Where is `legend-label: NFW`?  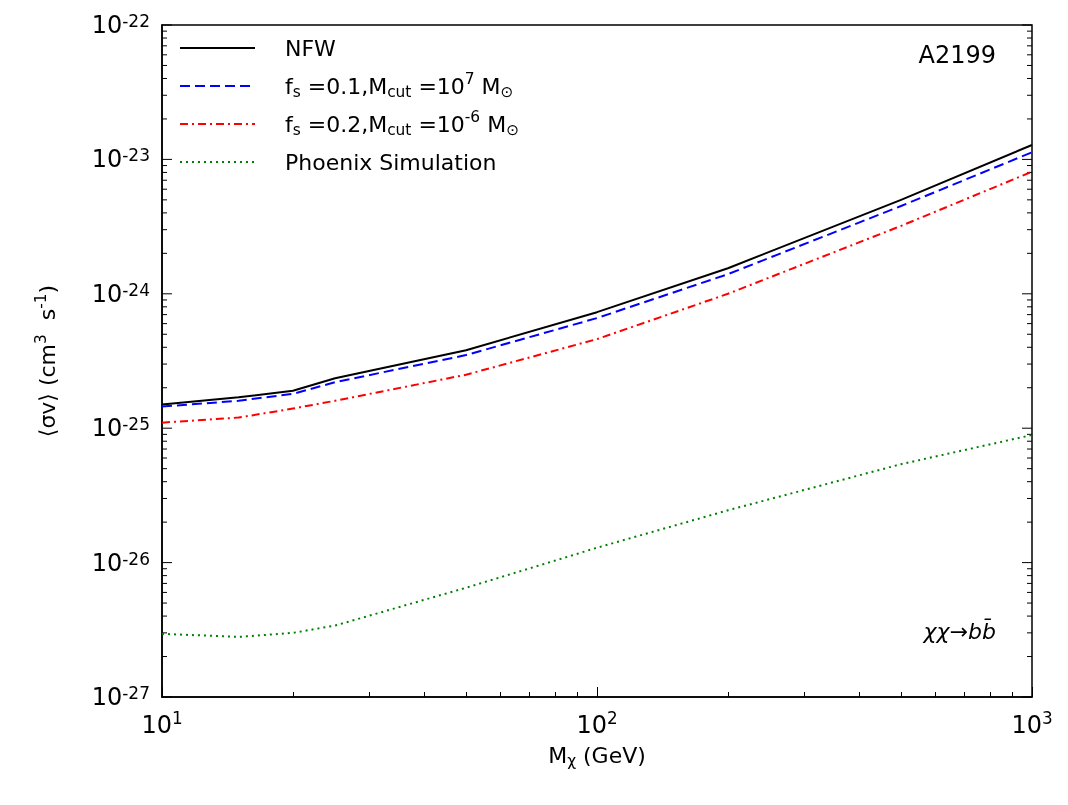
legend-label: NFW is located at coordinates (311, 48).